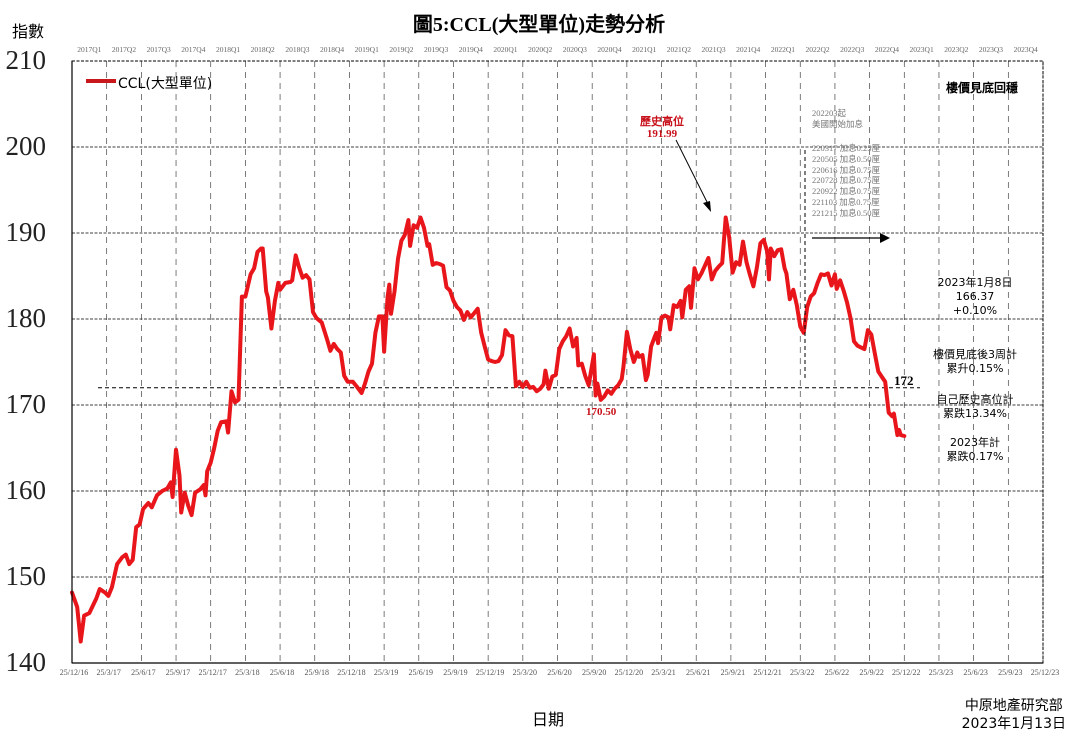  What do you see at coordinates (846, 212) in the screenshot?
I see `rate-hike-item: 221215 加息0.50厘` at bounding box center [846, 212].